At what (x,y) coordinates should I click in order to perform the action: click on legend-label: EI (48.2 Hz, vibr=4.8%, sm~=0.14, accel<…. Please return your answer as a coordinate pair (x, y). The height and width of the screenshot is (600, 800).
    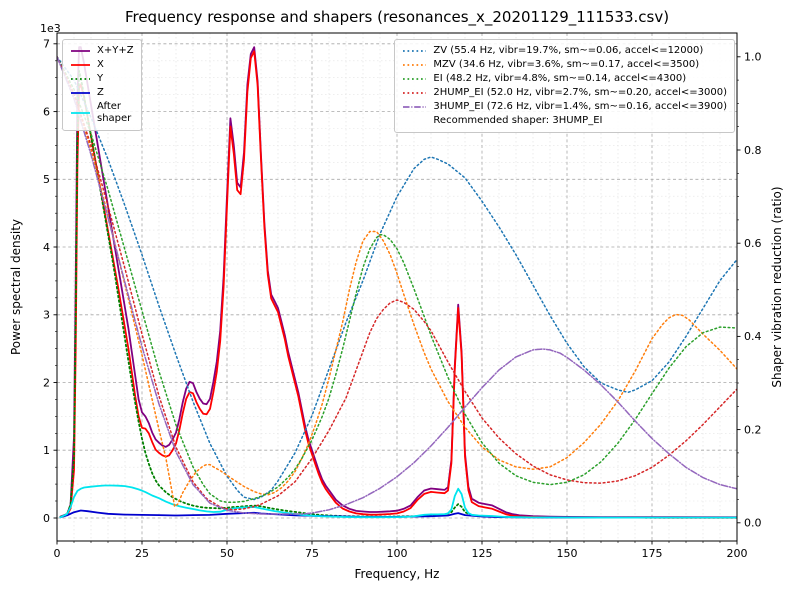
    Looking at the image, I should click on (560, 78).